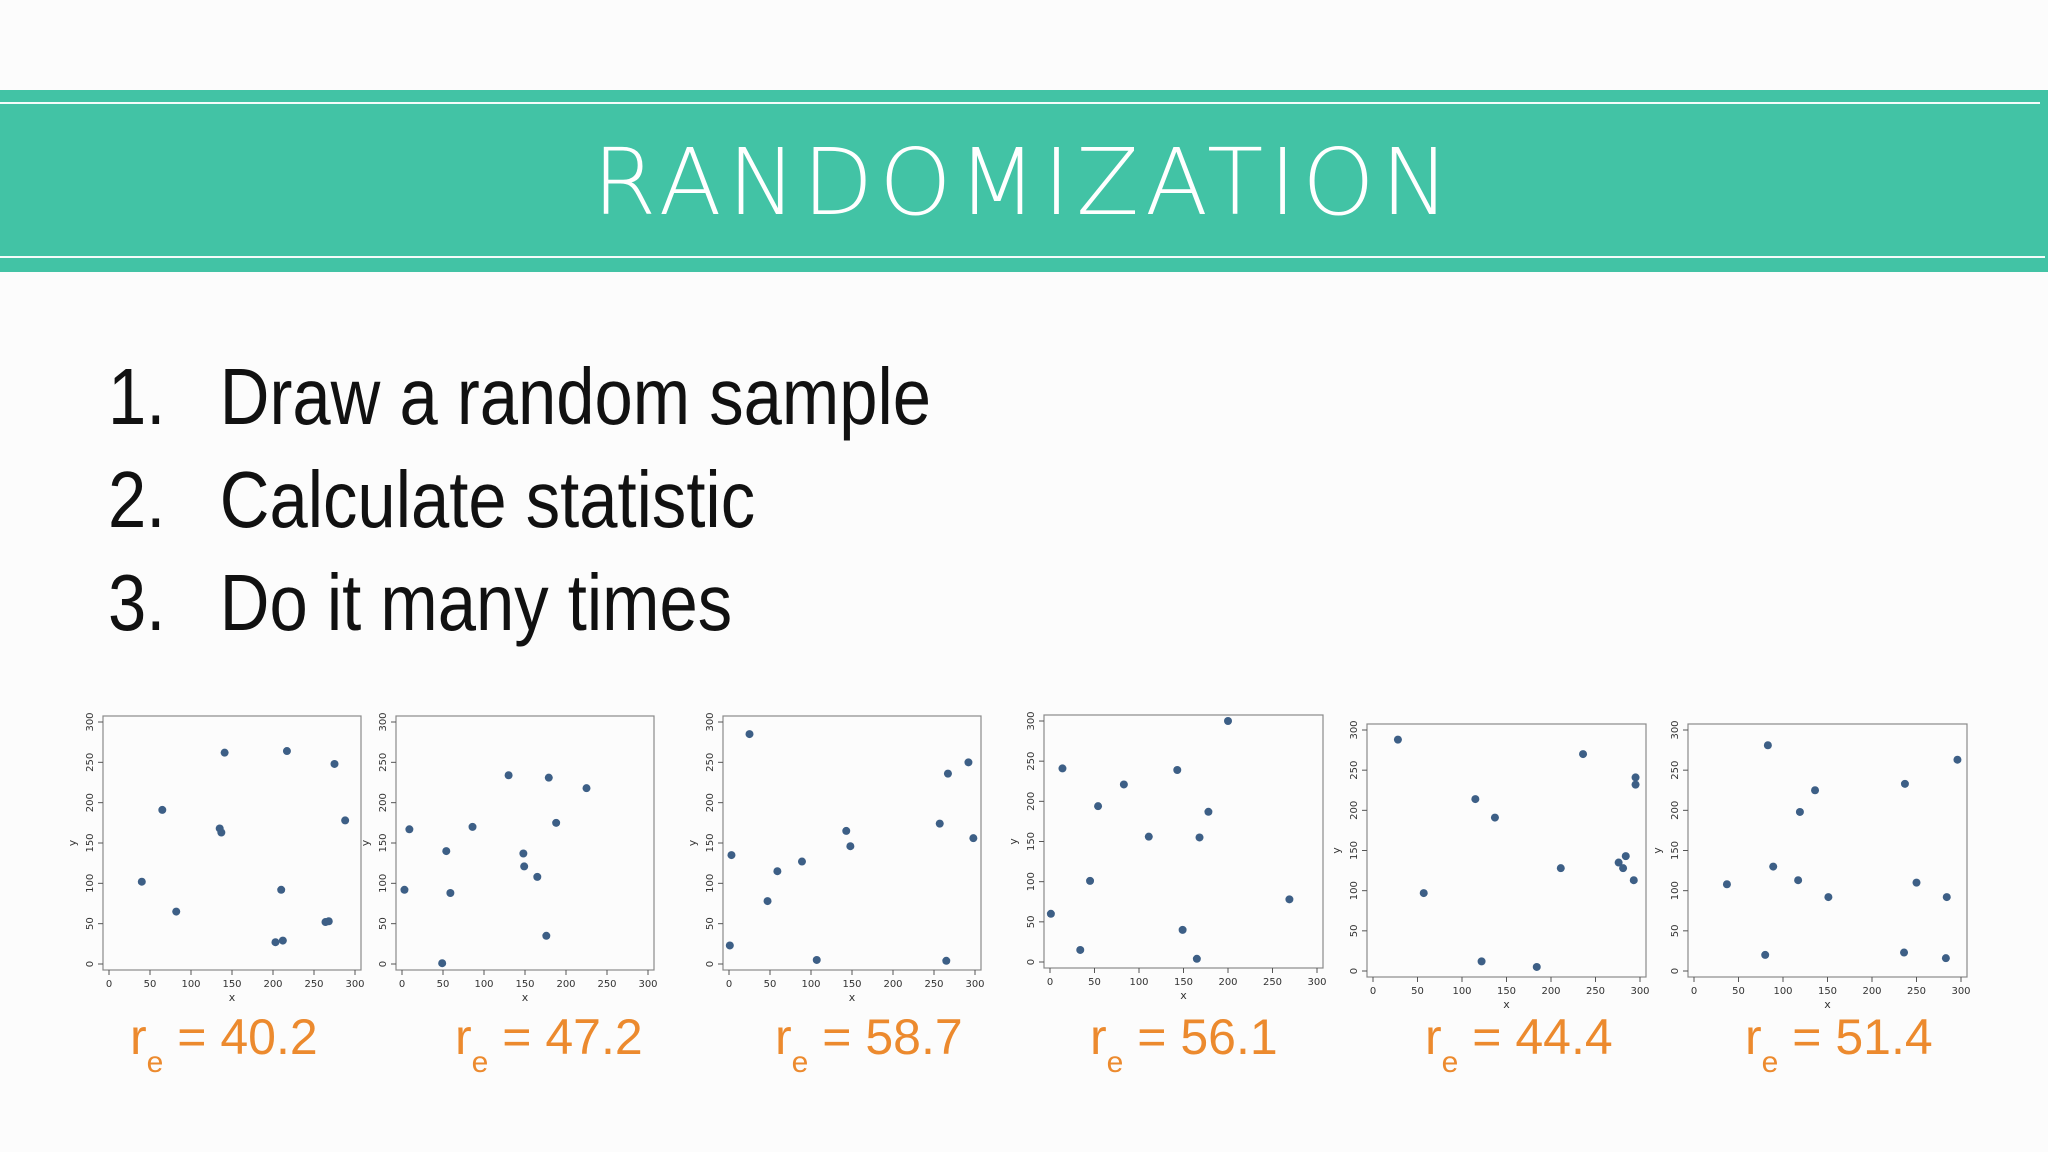 The width and height of the screenshot is (2048, 1152). Describe the element at coordinates (1461, 991) in the screenshot. I see `x-tick-label: 100` at that location.